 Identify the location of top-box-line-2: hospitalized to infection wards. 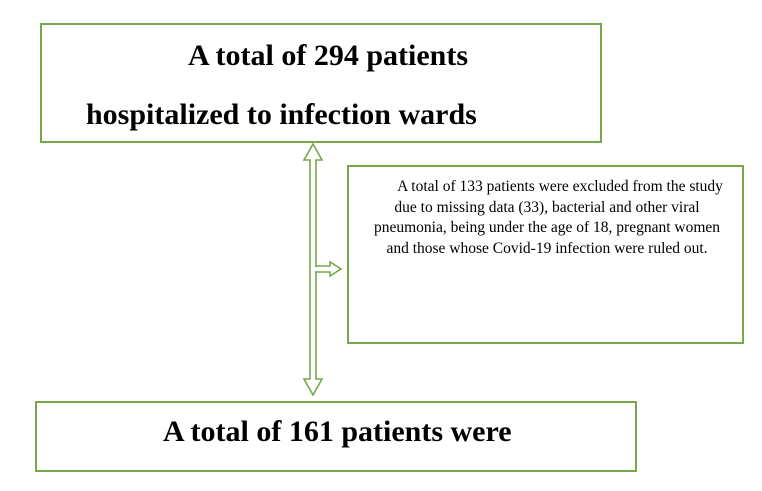
(281, 114).